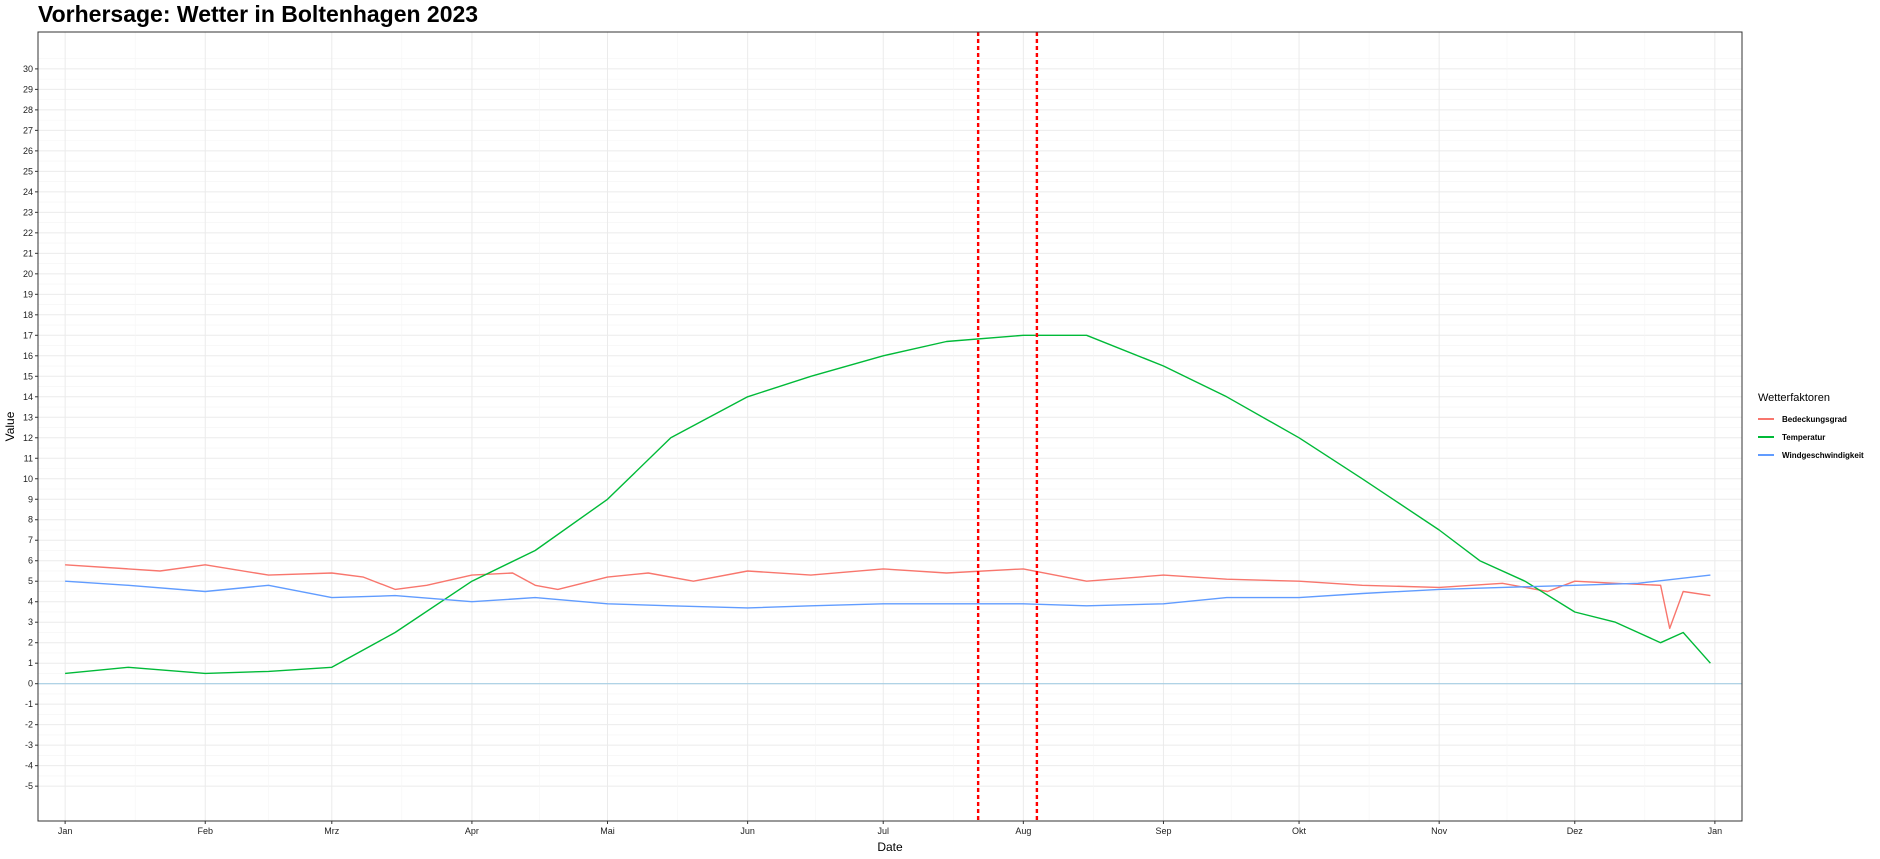 This screenshot has height=859, width=1880. Describe the element at coordinates (1023, 831) in the screenshot. I see `x-tick-label: Aug` at that location.